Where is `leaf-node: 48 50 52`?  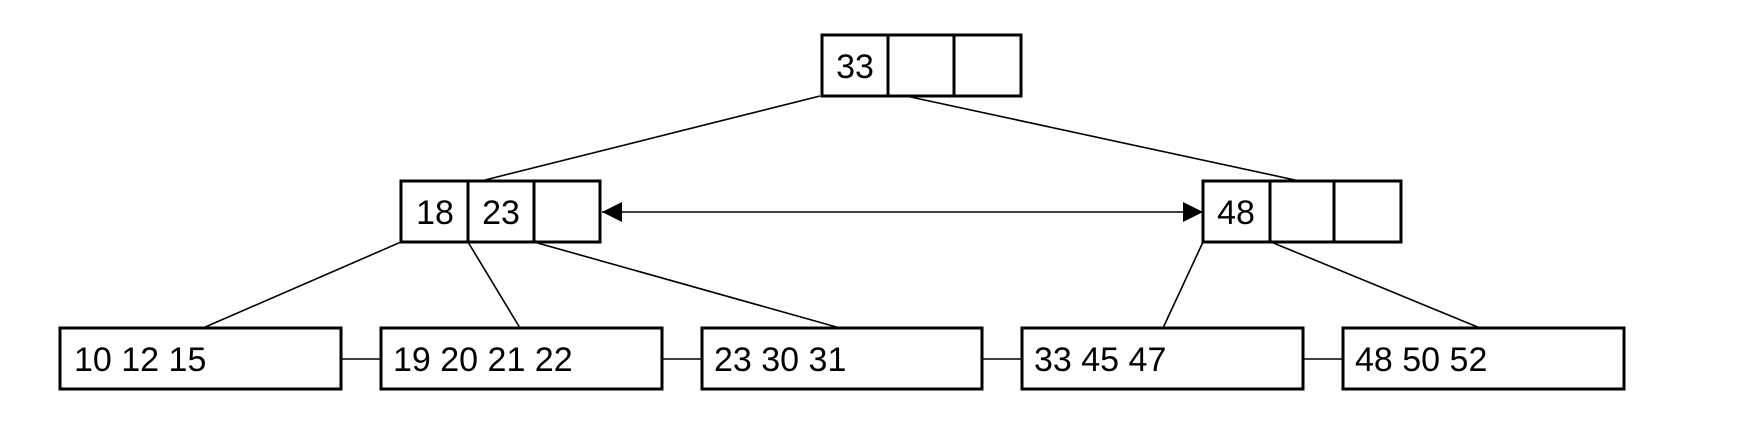
leaf-node: 48 50 52 is located at coordinates (1483, 358).